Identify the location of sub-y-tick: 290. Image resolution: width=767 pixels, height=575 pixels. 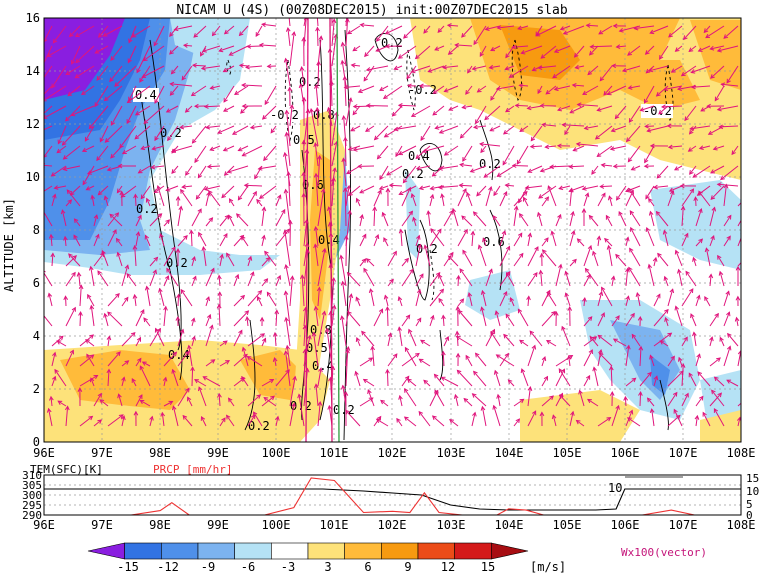
(32, 515).